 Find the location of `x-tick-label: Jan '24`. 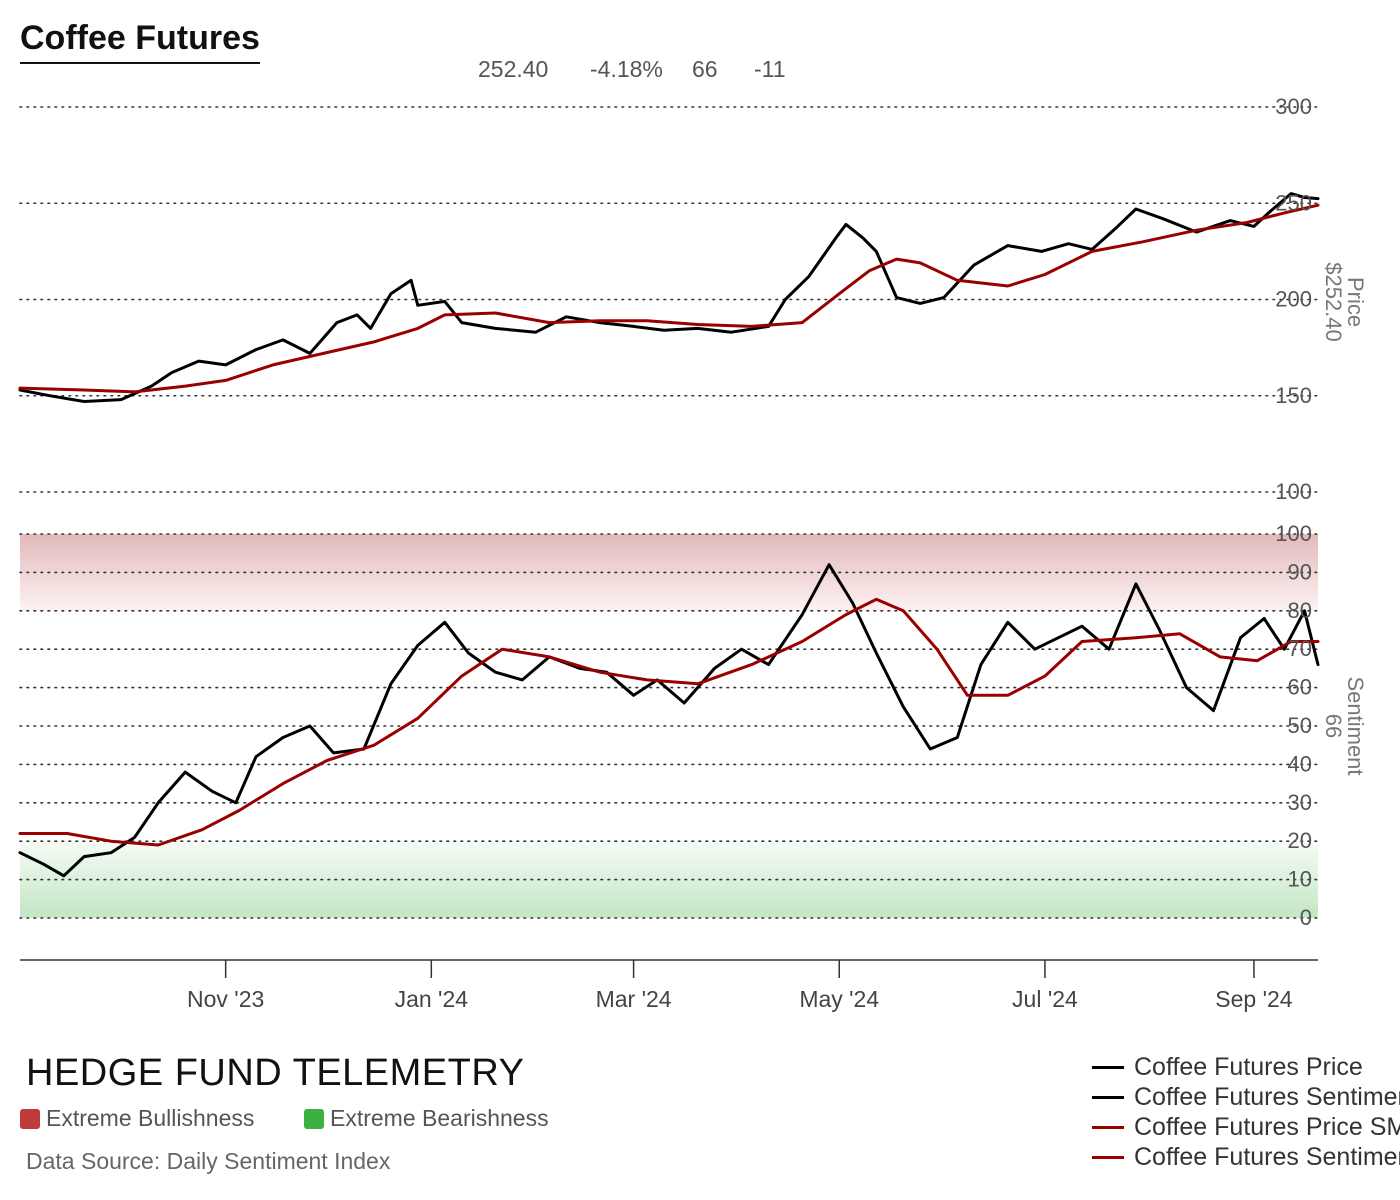

x-tick-label: Jan '24 is located at coordinates (432, 999).